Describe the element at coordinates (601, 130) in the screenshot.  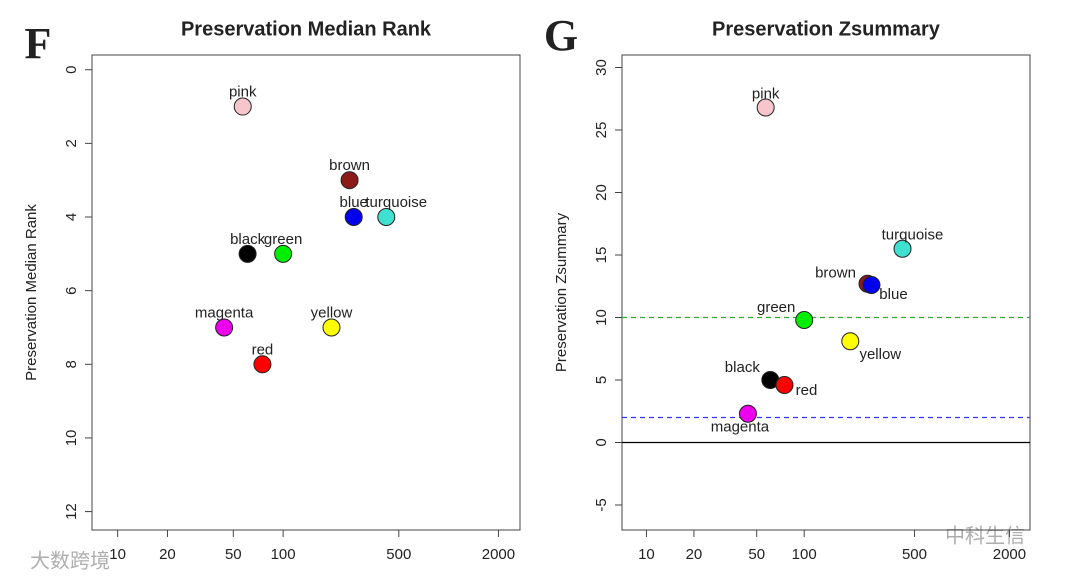
I see `y-tick-label: 25` at that location.